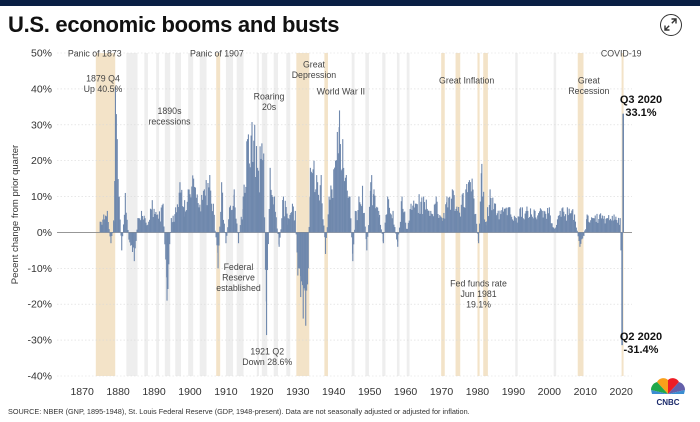 This screenshot has width=700, height=422. I want to click on x-tick-label: 1920, so click(262, 392).